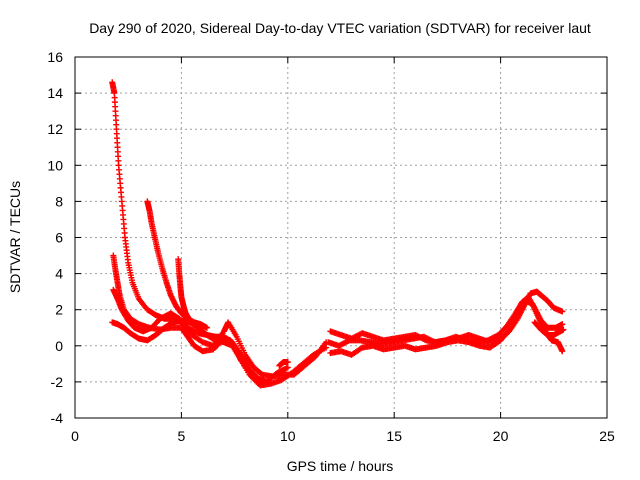 This screenshot has height=480, width=640. Describe the element at coordinates (55, 93) in the screenshot. I see `y-tick-label: 14` at that location.